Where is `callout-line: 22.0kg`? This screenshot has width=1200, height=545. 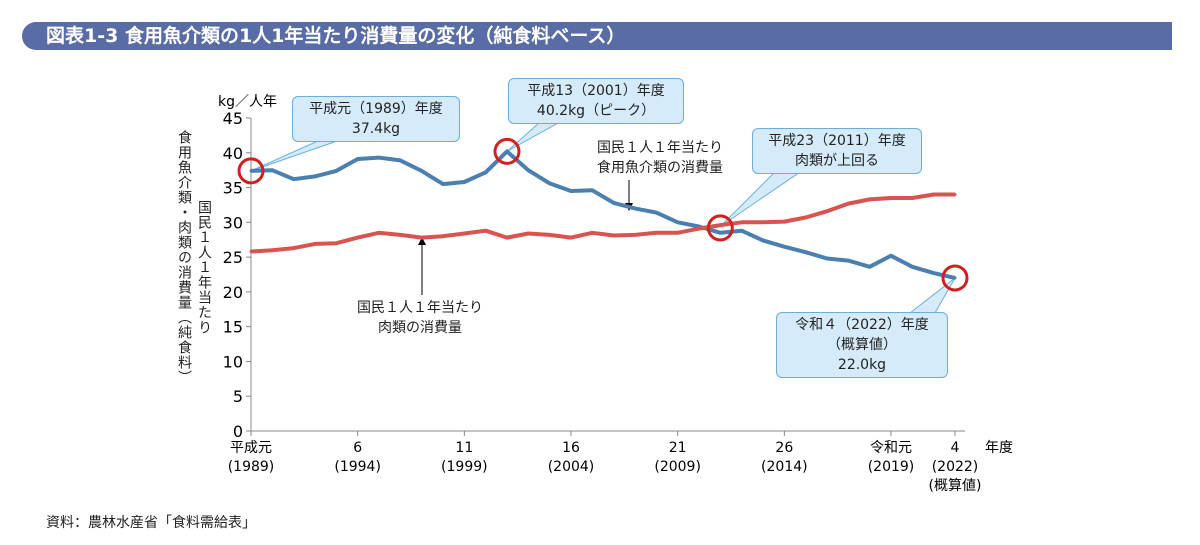 callout-line: 22.0kg is located at coordinates (862, 365).